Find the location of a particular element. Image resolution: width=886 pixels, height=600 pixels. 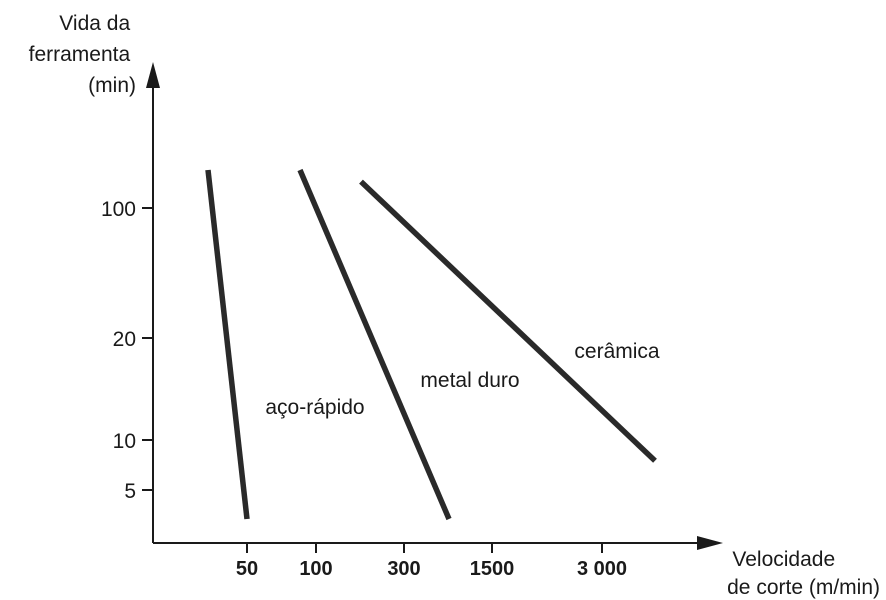

series-label: aço-rápido is located at coordinates (314, 407).